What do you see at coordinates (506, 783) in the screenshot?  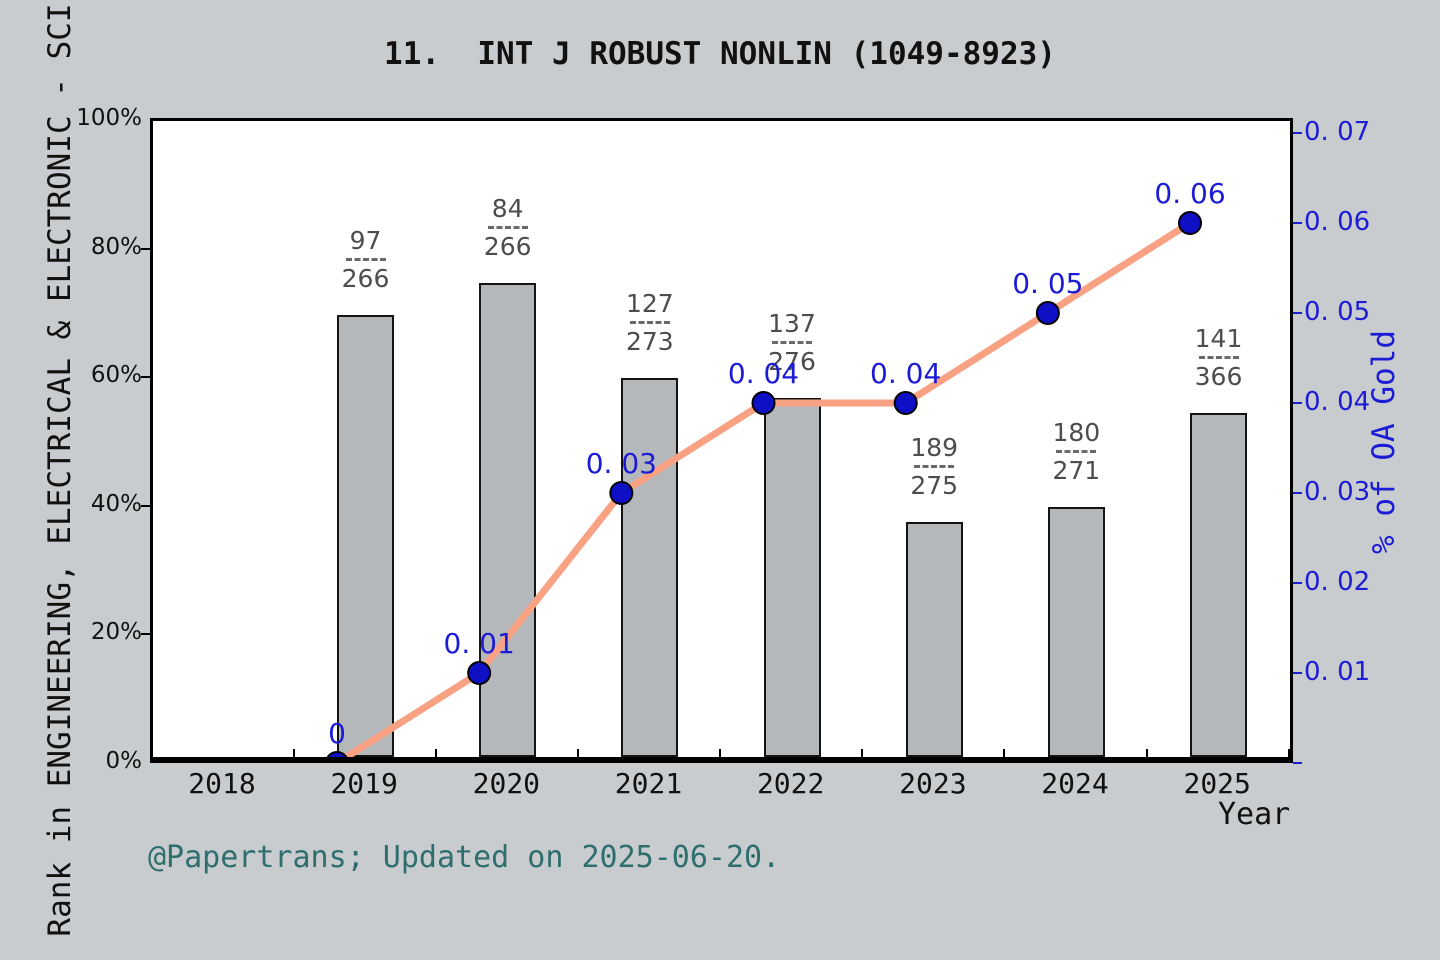 I see `x-tick-label-2020: 2020` at bounding box center [506, 783].